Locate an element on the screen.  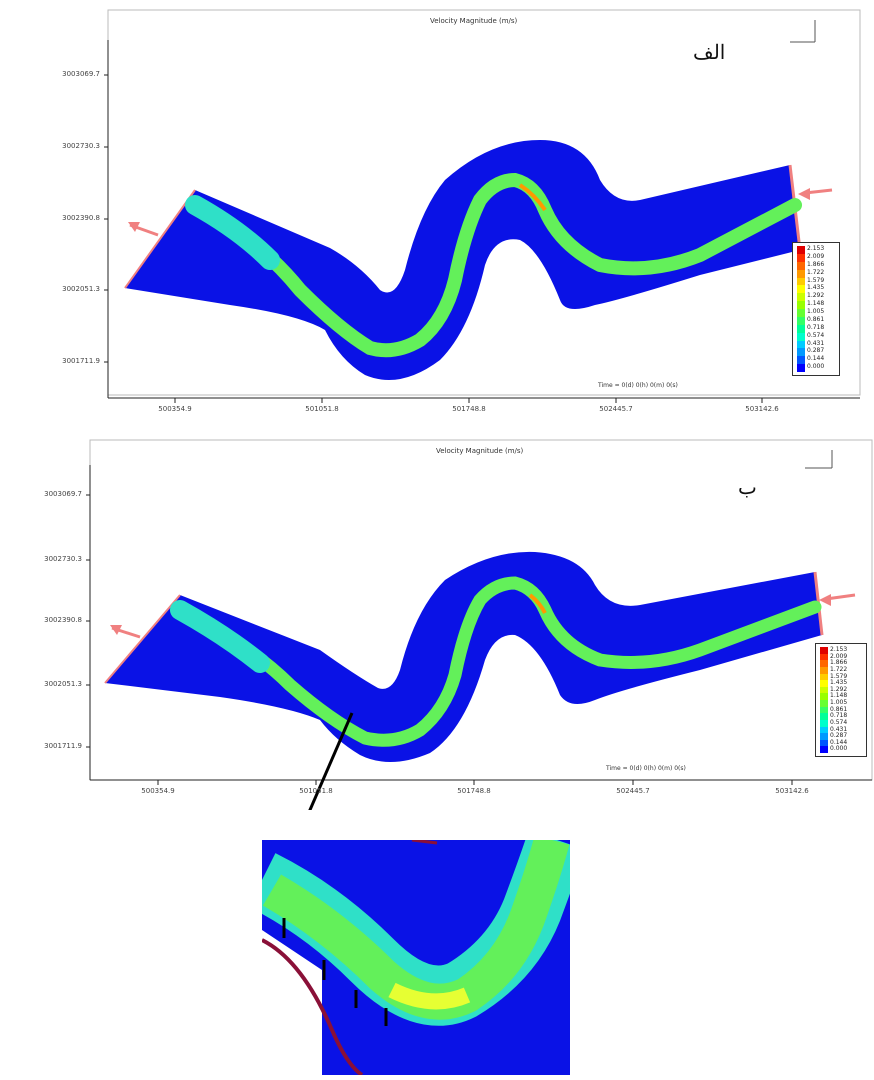
y-tick-label: 3001711.9 is located at coordinates (81, 361).